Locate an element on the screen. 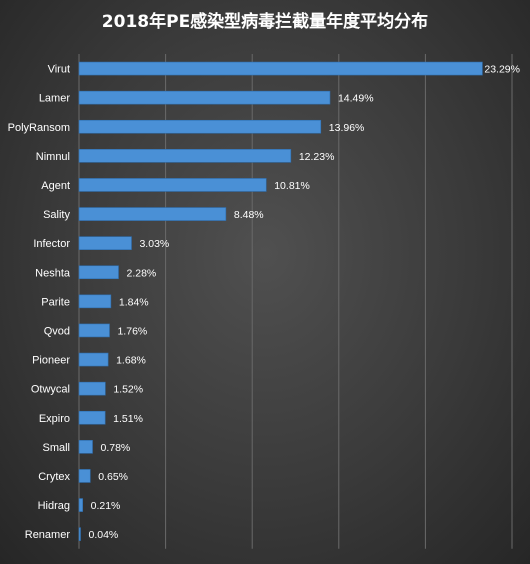 The image size is (530, 564). data-label: 10.81% is located at coordinates (292, 186).